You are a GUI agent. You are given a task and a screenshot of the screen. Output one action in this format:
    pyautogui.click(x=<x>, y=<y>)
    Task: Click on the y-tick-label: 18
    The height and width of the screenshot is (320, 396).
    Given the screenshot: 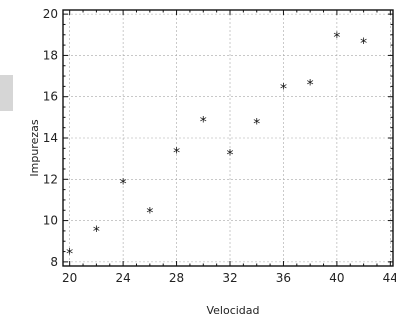 What is the action you would take?
    pyautogui.click(x=50, y=55)
    